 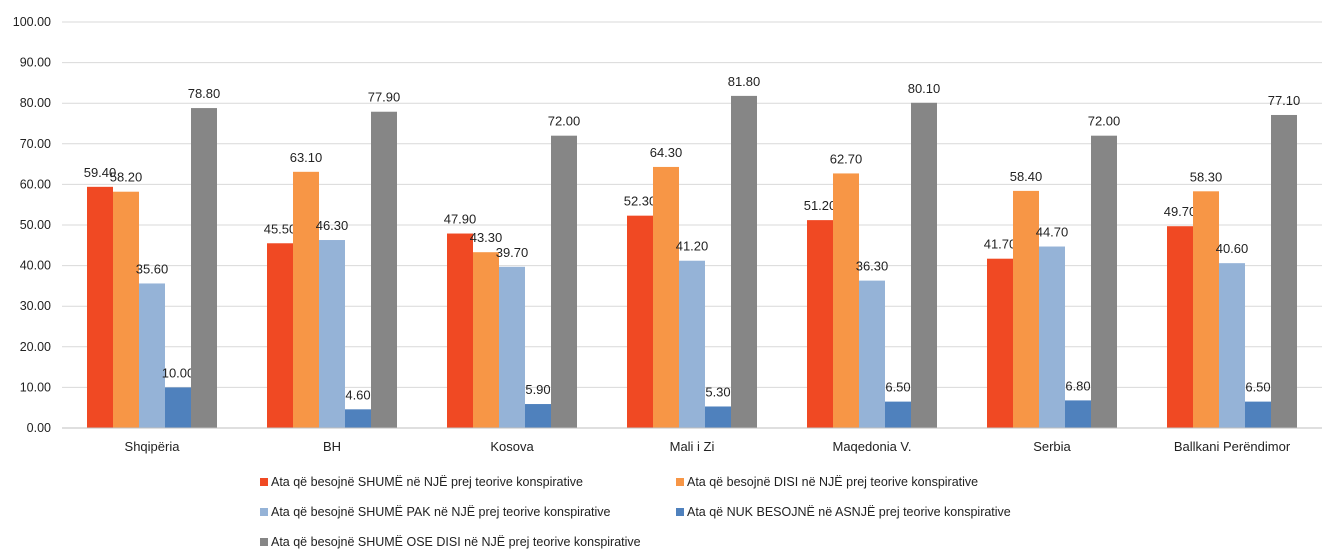 I want to click on x-tick-label: Kosova, so click(x=512, y=446).